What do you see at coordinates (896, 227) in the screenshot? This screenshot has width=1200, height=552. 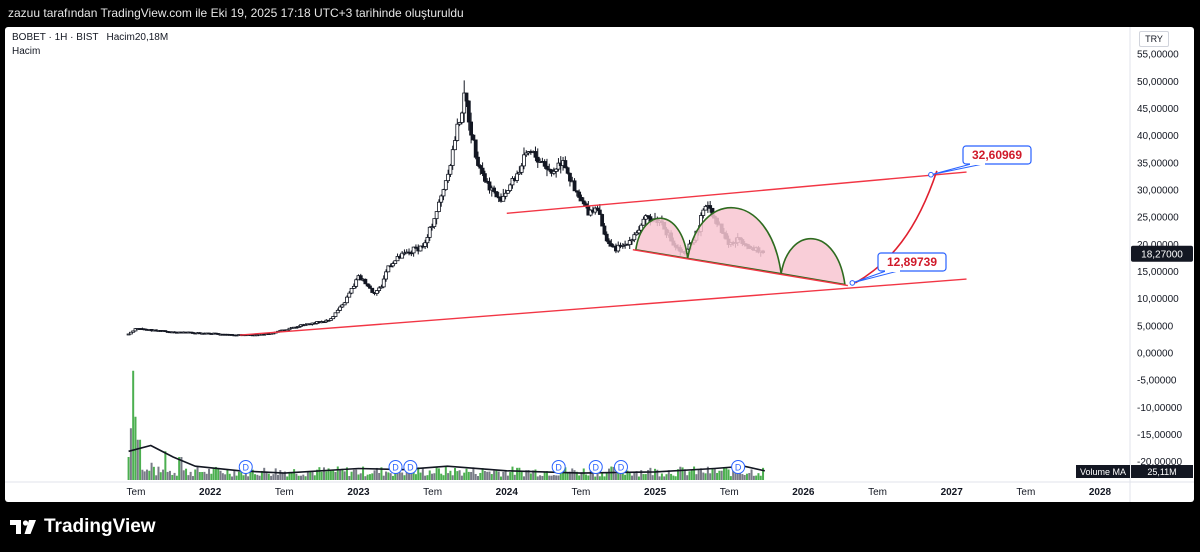 I see `projection-curve` at bounding box center [896, 227].